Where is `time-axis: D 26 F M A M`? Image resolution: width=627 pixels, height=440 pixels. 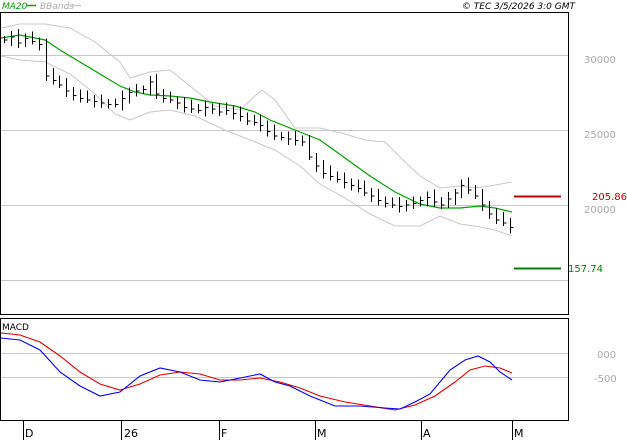 time-axis: D 26 F M A M is located at coordinates (284, 430).